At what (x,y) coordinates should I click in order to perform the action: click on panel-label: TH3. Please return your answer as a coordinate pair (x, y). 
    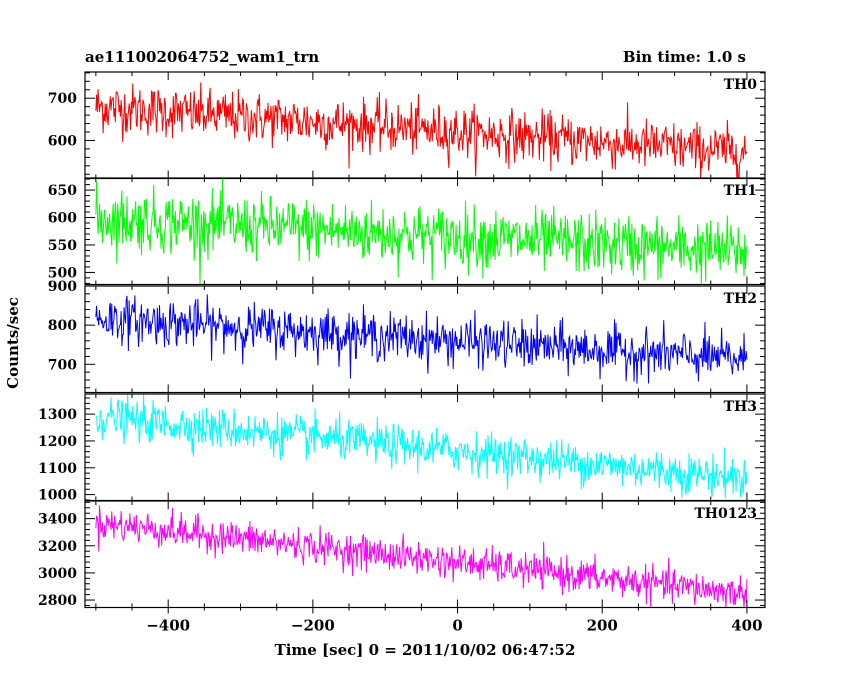
    Looking at the image, I should click on (740, 407).